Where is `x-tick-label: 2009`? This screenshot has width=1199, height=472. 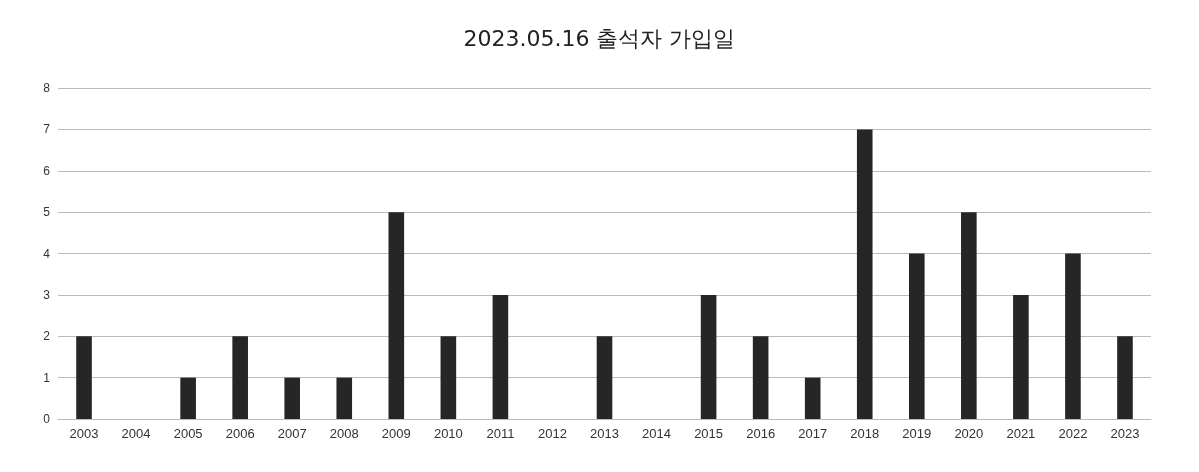 x-tick-label: 2009 is located at coordinates (396, 433).